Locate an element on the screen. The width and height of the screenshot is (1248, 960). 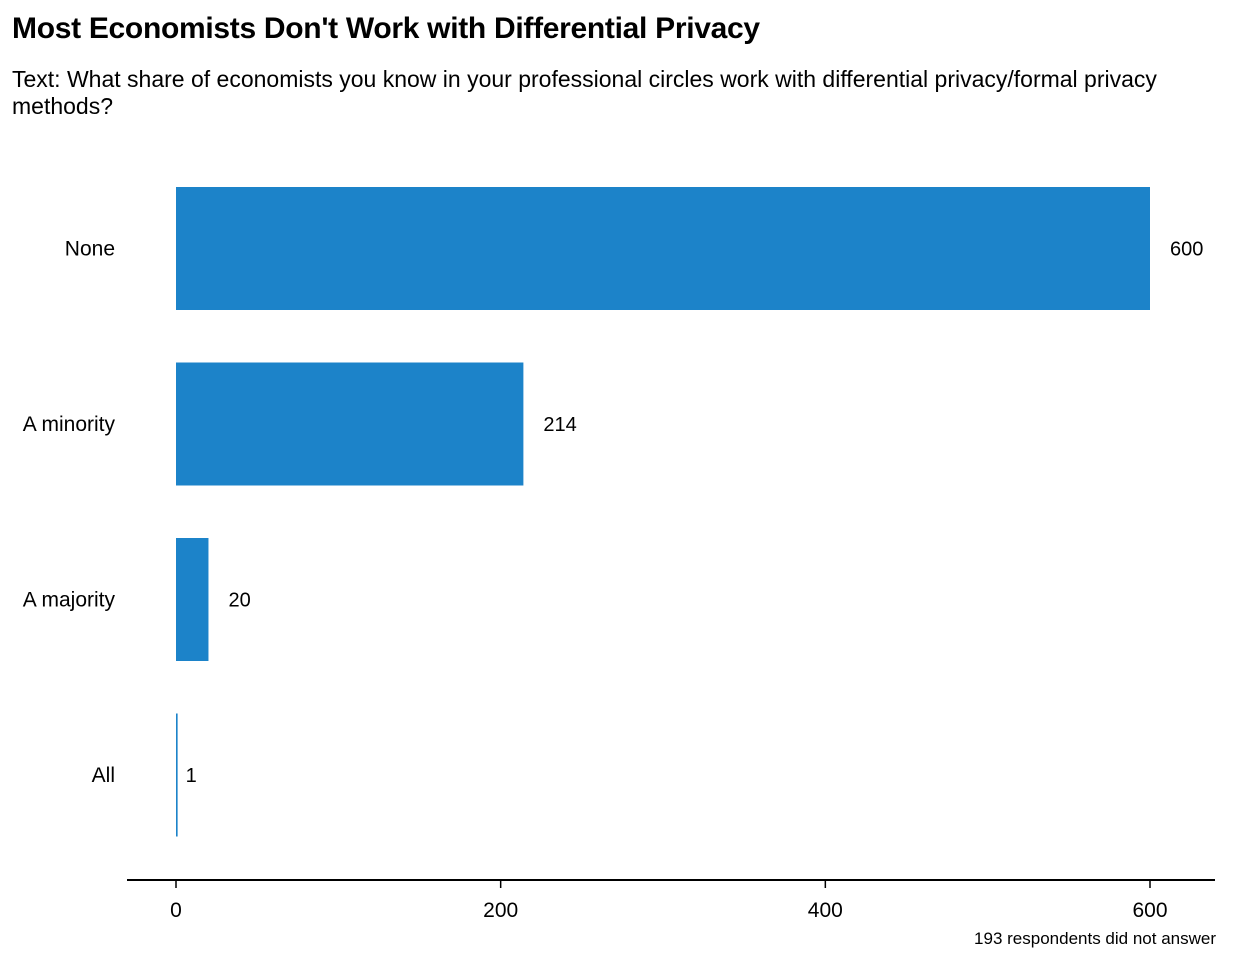
x-tick-label-200: 200 is located at coordinates (500, 910).